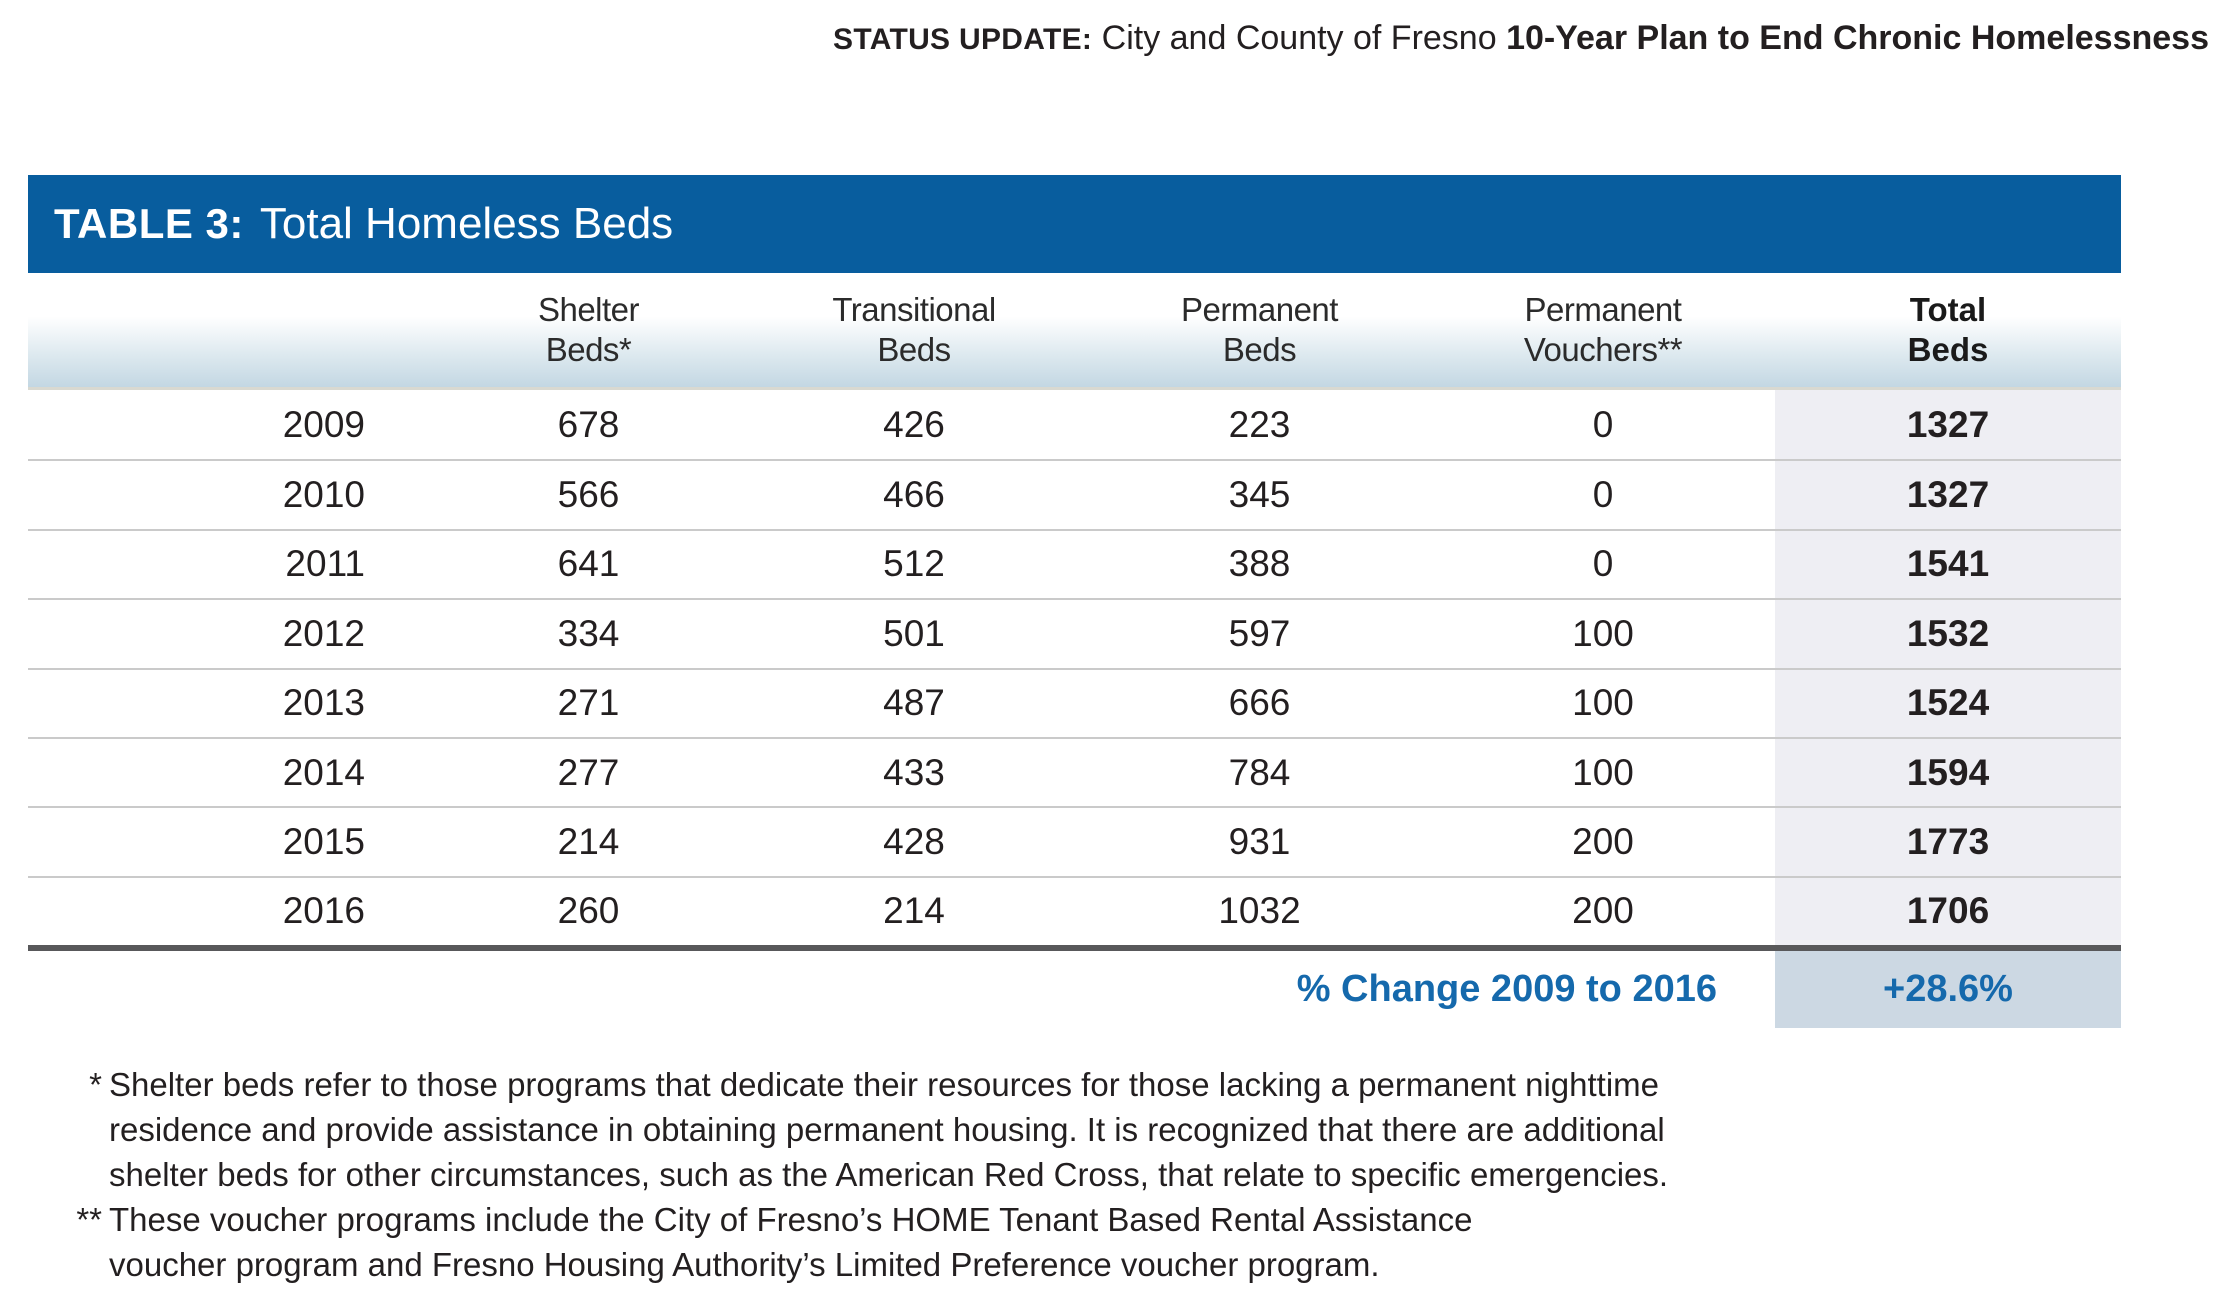 The height and width of the screenshot is (1313, 2215). Describe the element at coordinates (588, 424) in the screenshot. I see `shelter-beds-cell: 678` at that location.